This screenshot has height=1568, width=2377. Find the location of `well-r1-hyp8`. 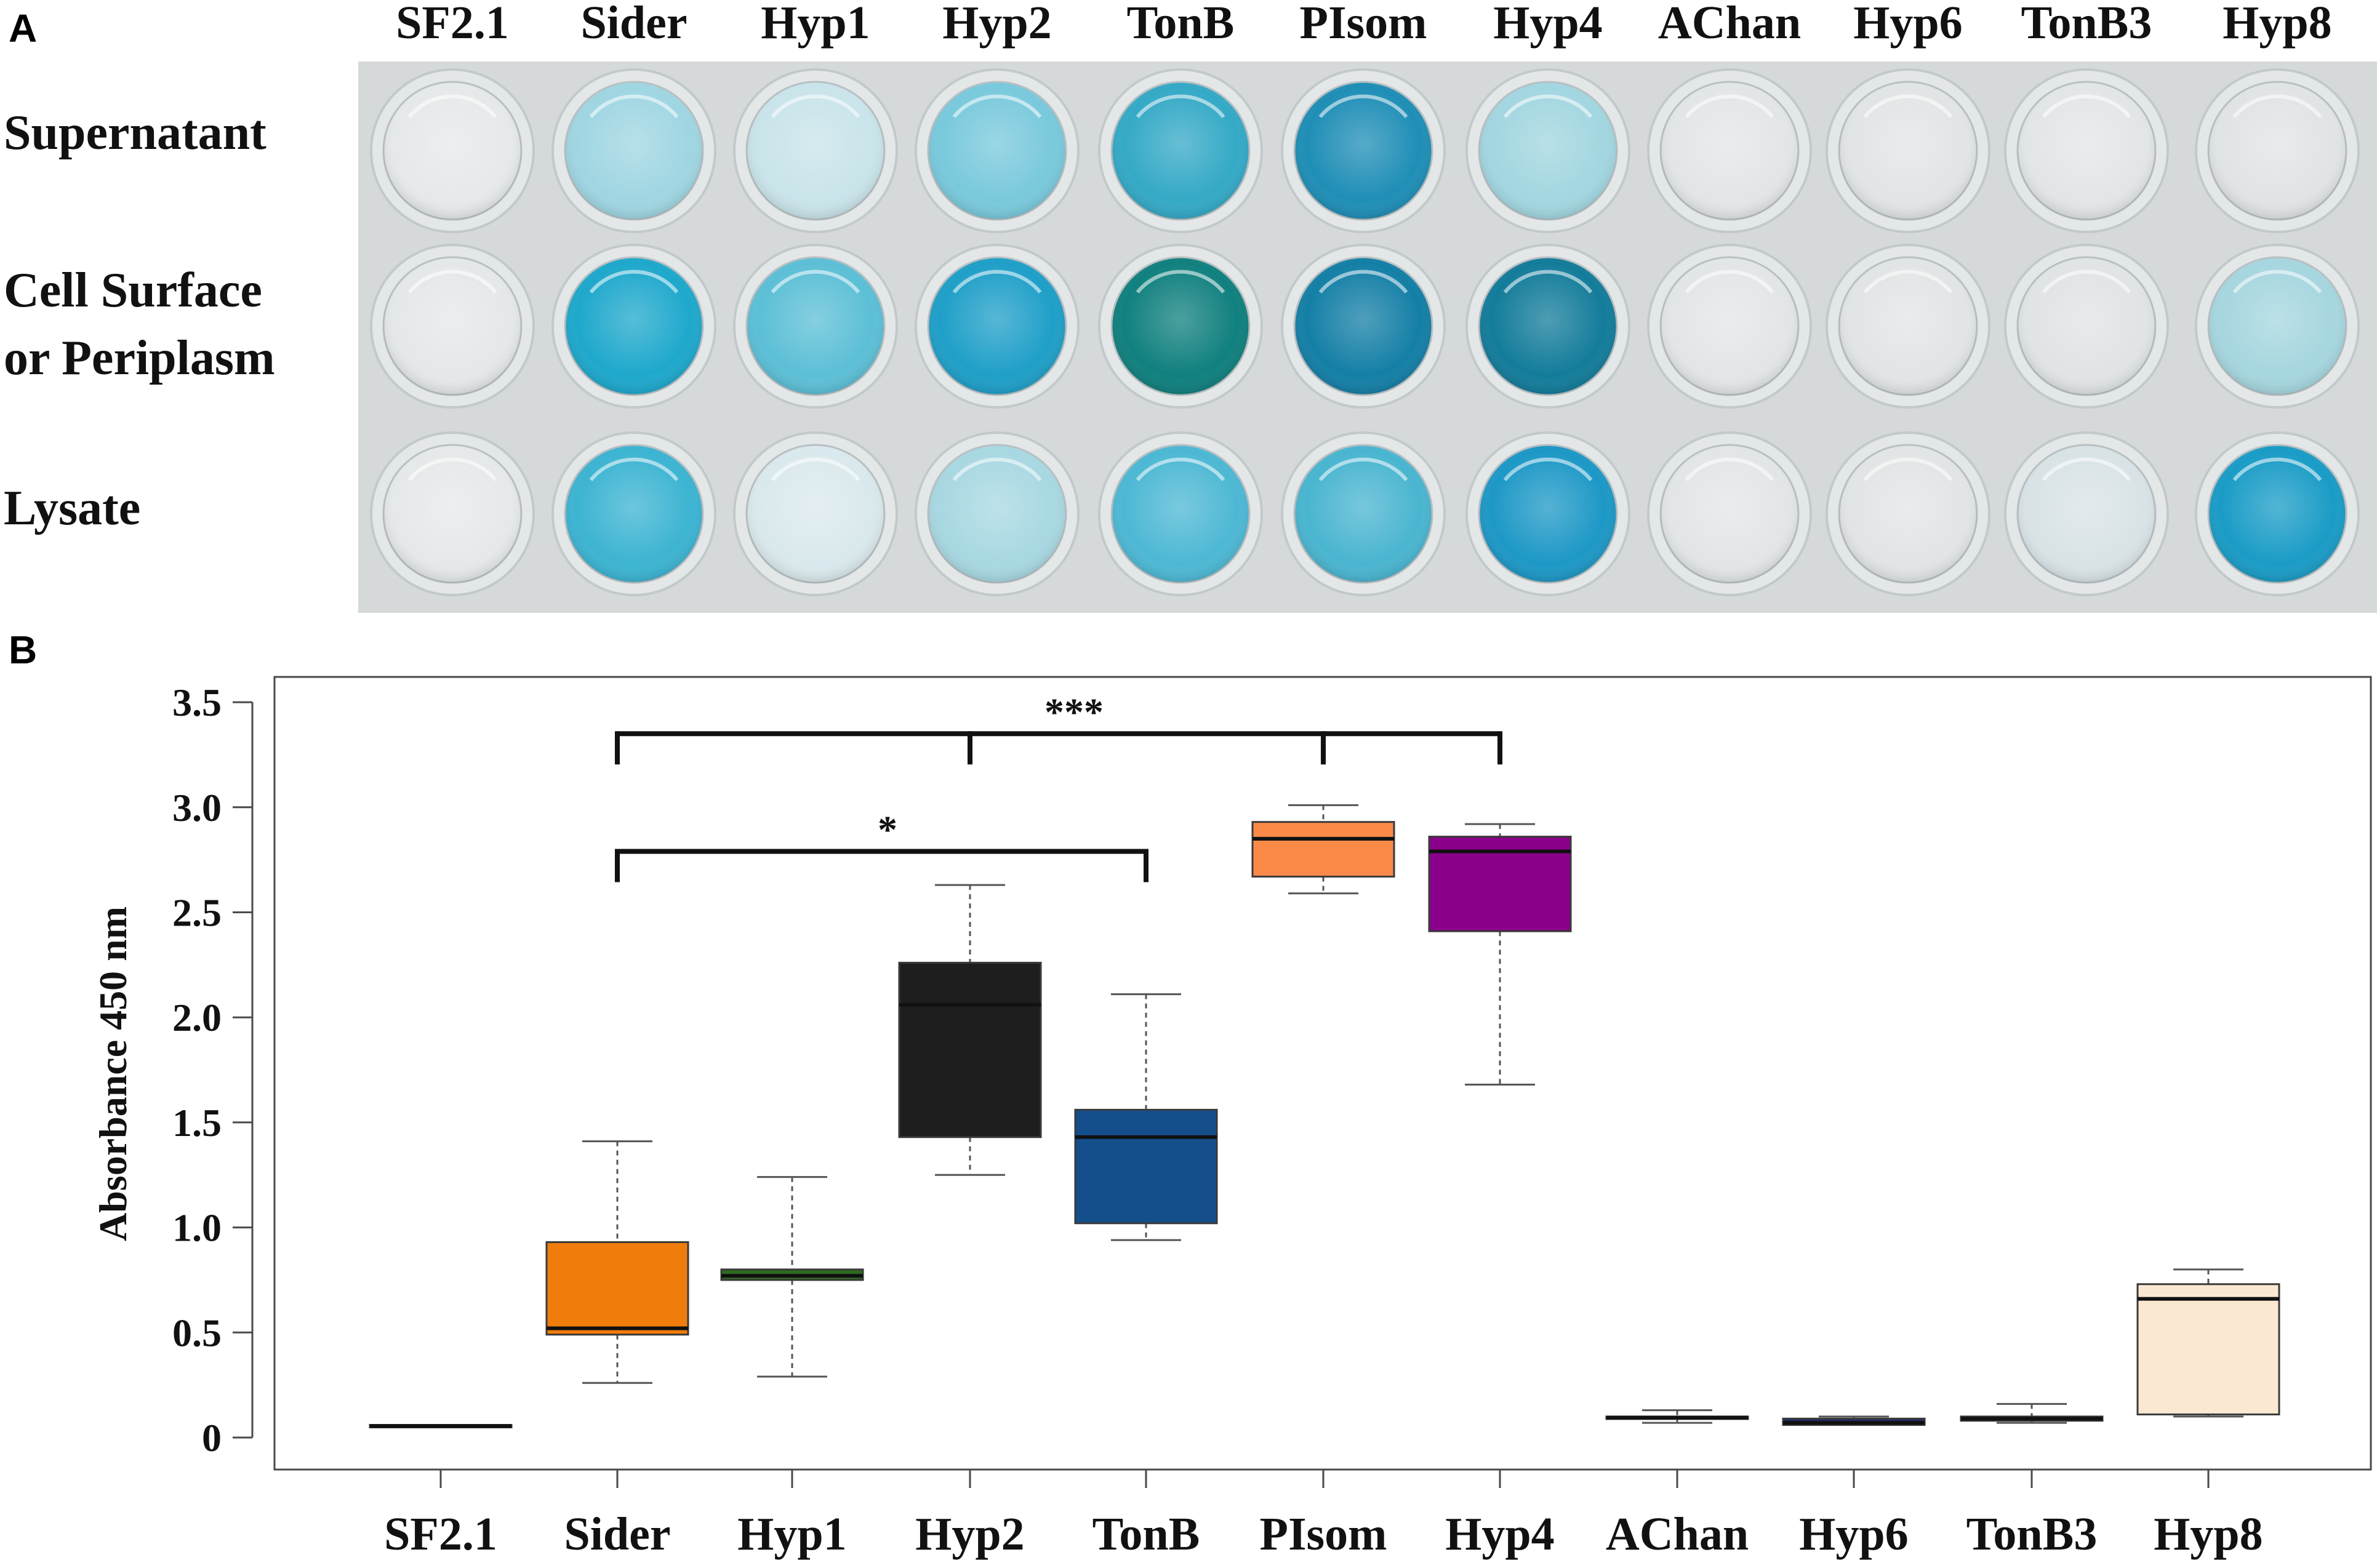

well-r1-hyp8 is located at coordinates (2277, 150).